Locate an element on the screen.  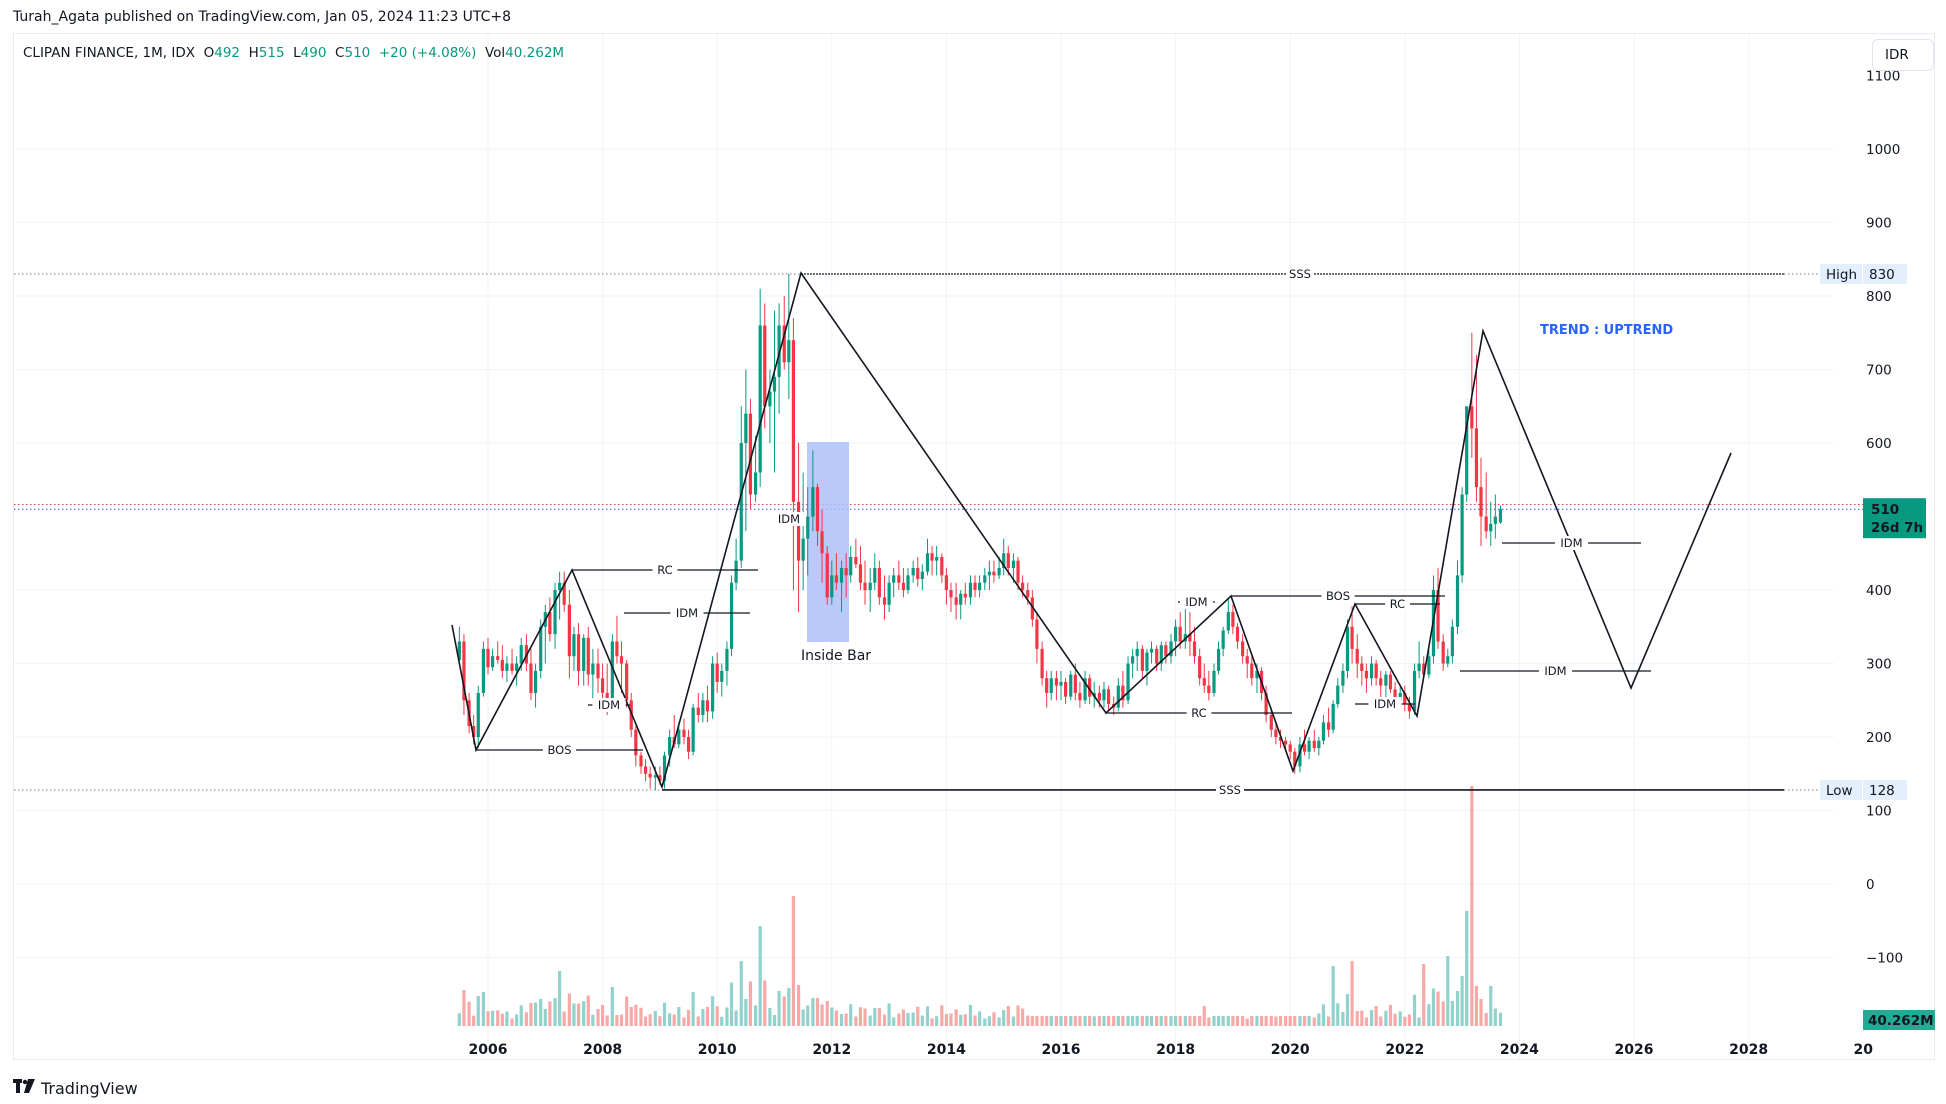
year-label: 2014 is located at coordinates (946, 1050).